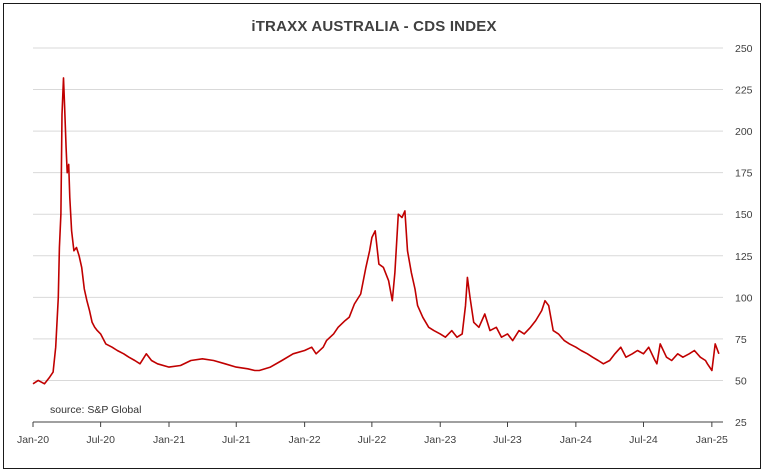 The height and width of the screenshot is (473, 766). What do you see at coordinates (744, 132) in the screenshot?
I see `y-tick-label: 200` at bounding box center [744, 132].